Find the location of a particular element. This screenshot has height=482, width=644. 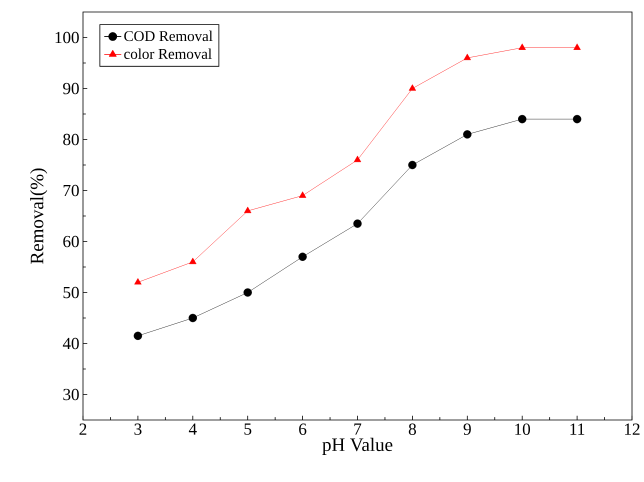

x-tick-label: 10 is located at coordinates (522, 429).